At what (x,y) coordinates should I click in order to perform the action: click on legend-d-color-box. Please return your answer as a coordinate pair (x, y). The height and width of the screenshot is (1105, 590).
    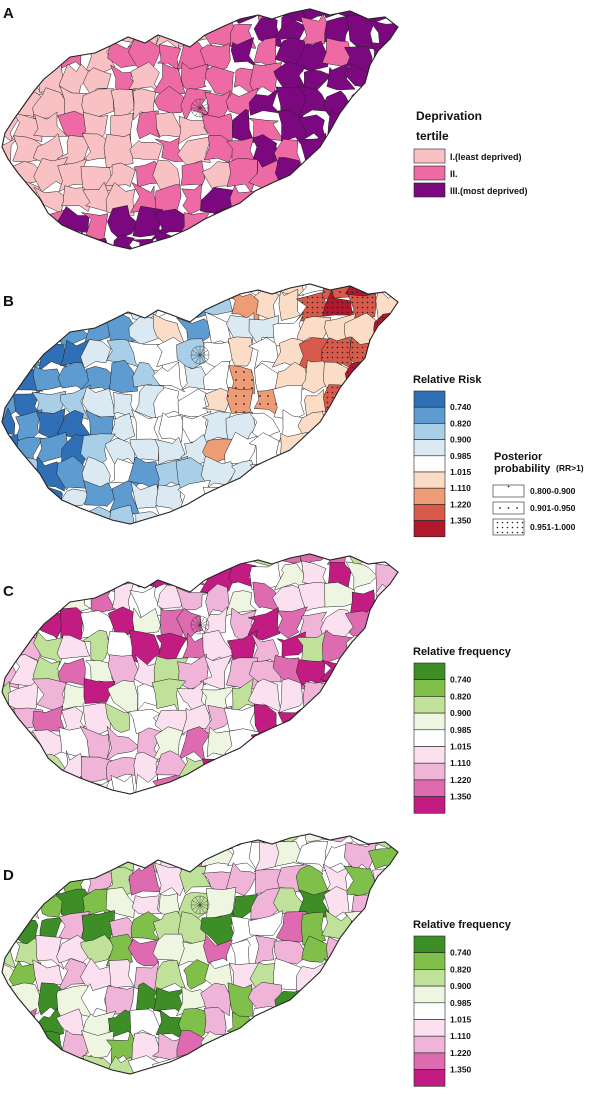
    Looking at the image, I should click on (429, 1011).